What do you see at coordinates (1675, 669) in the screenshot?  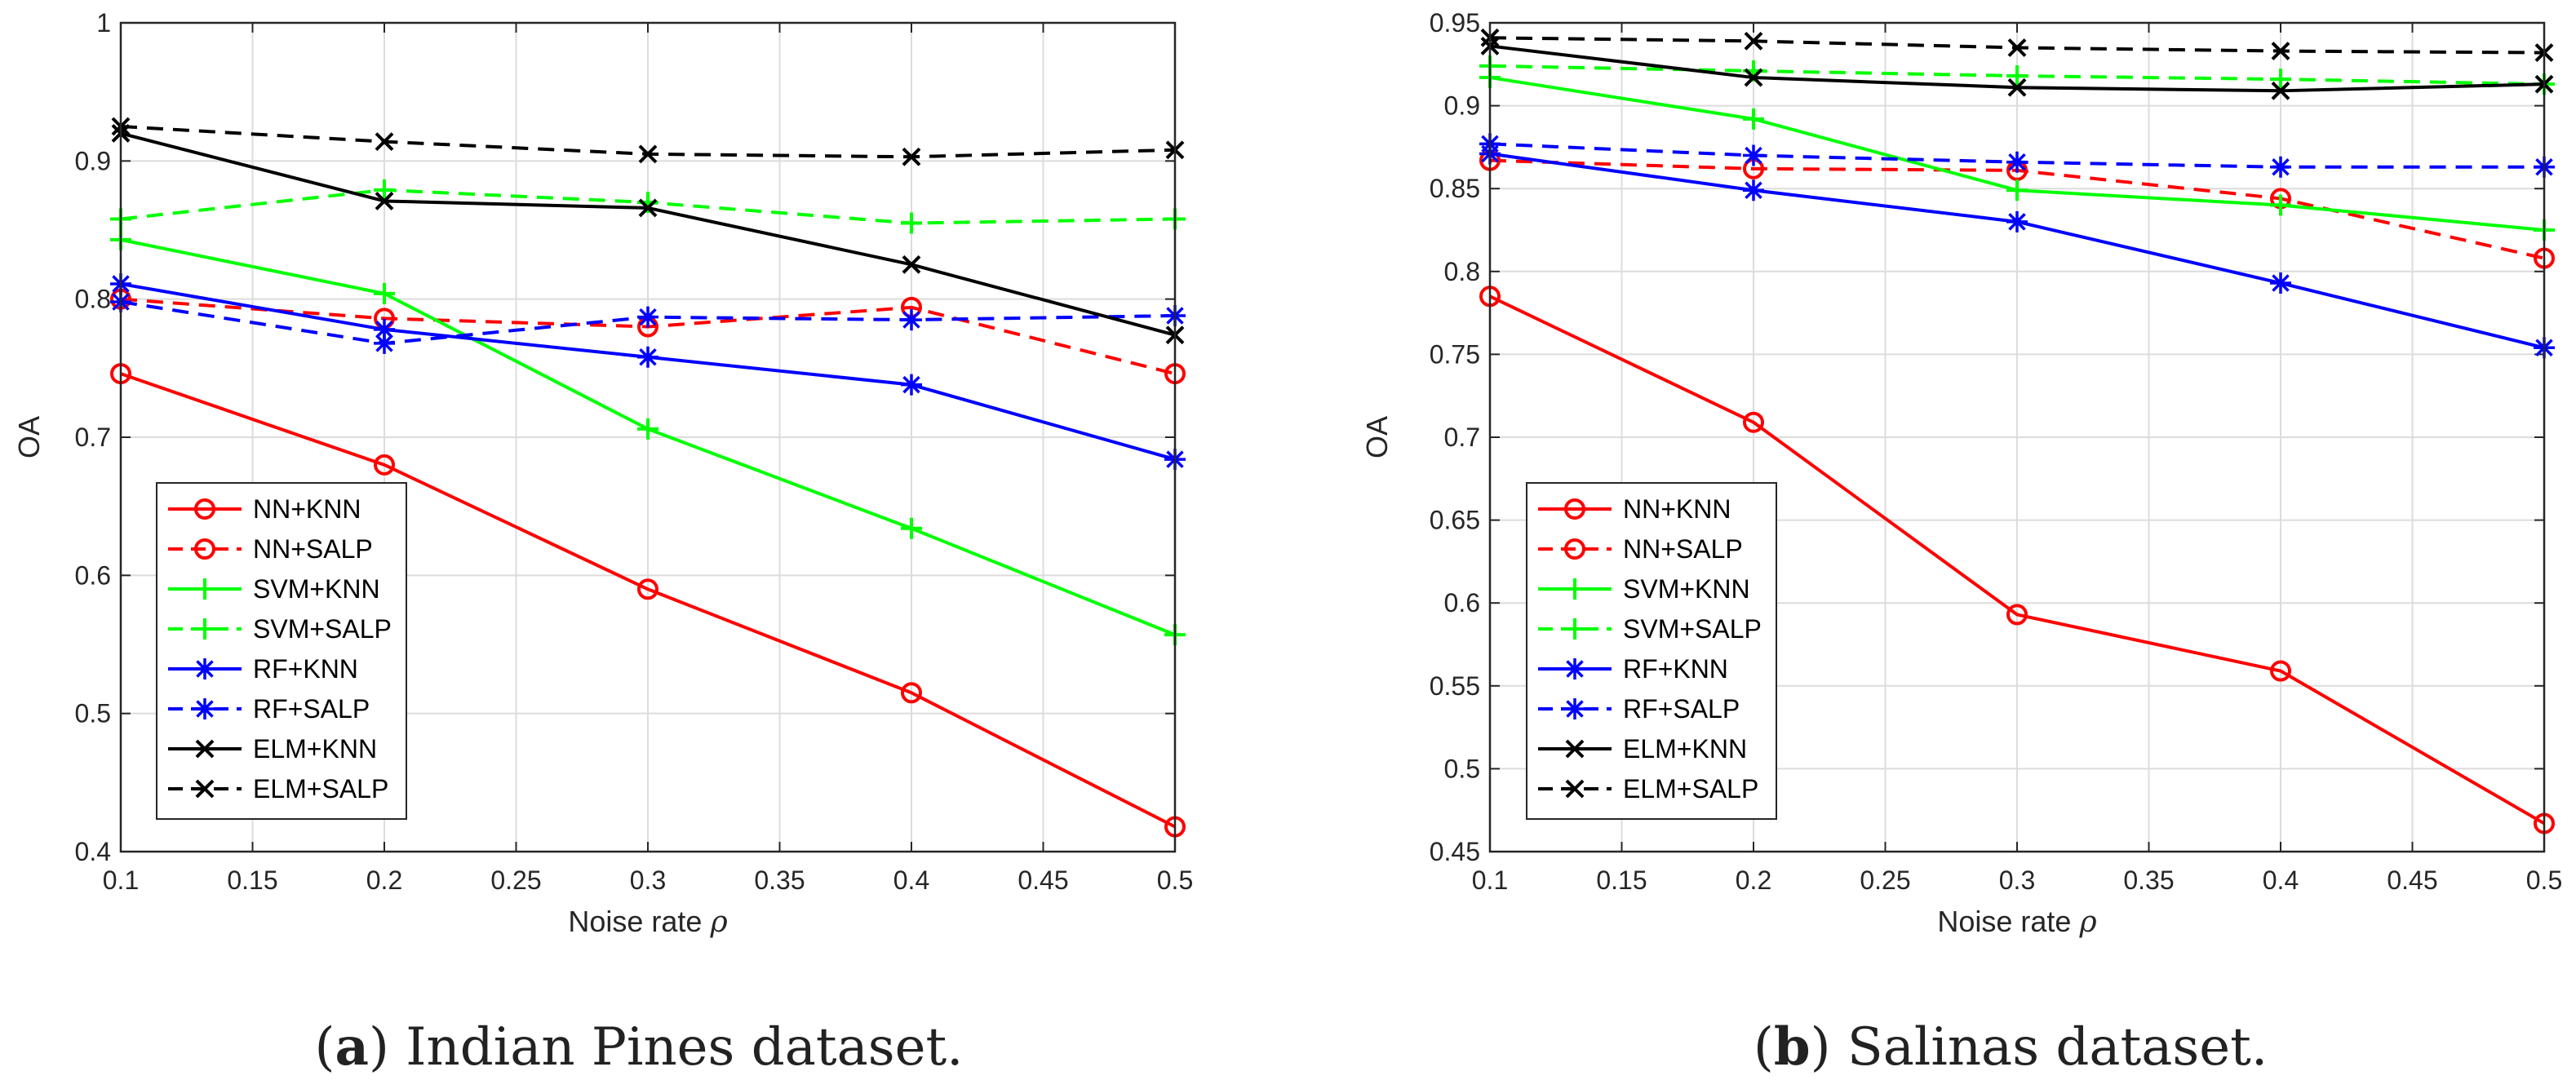 I see `legend-label: RF+KNN` at bounding box center [1675, 669].